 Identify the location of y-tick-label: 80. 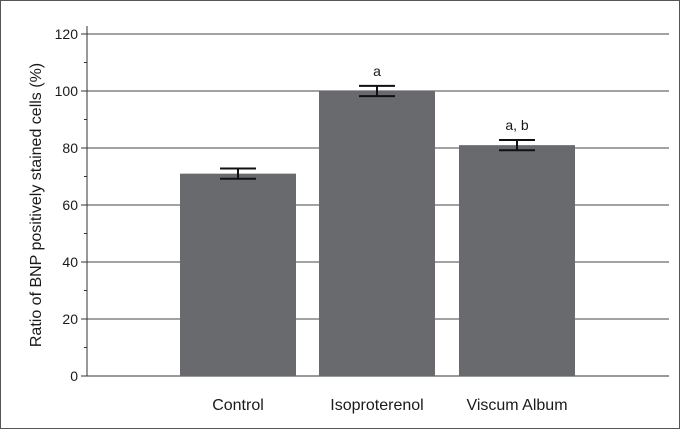
(70, 148).